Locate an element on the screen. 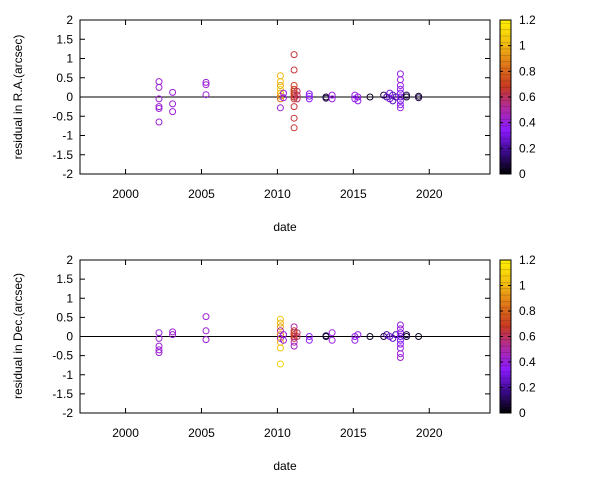 The width and height of the screenshot is (600, 480). colorbar: 1.2 1 0.8 0.6 0.4 0.2 0 is located at coordinates (517, 97).